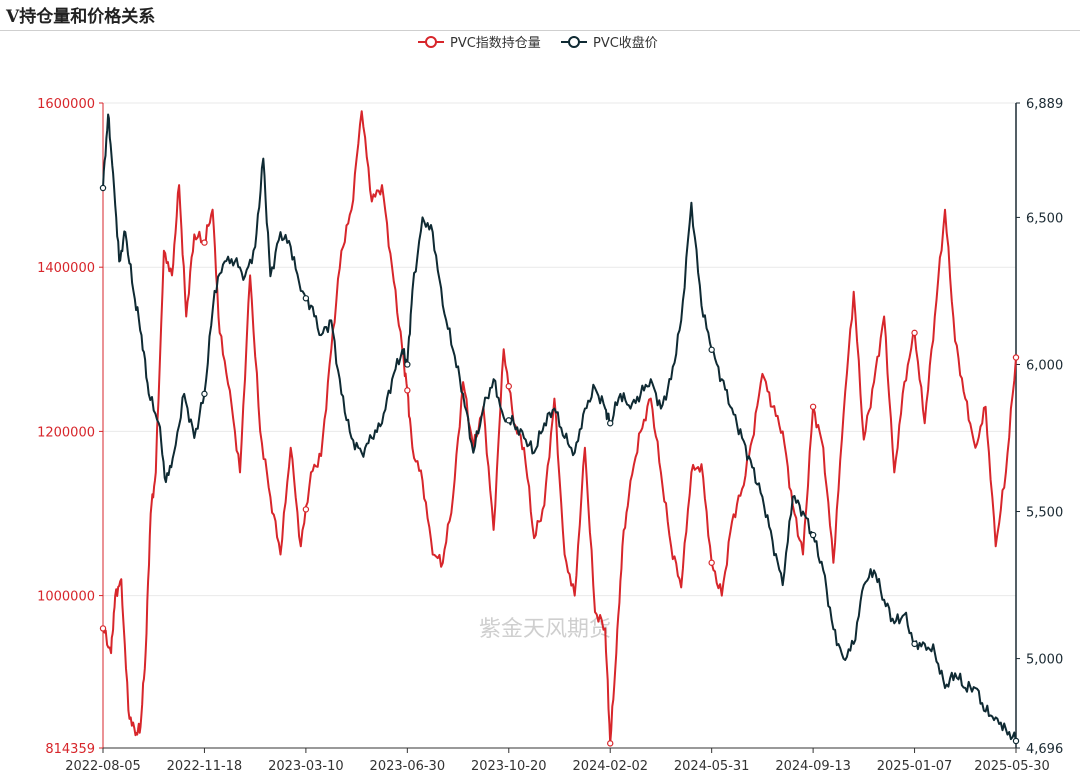  What do you see at coordinates (495, 43) in the screenshot?
I see `legend-label-open-interest: PVC指数持仓量` at bounding box center [495, 43].